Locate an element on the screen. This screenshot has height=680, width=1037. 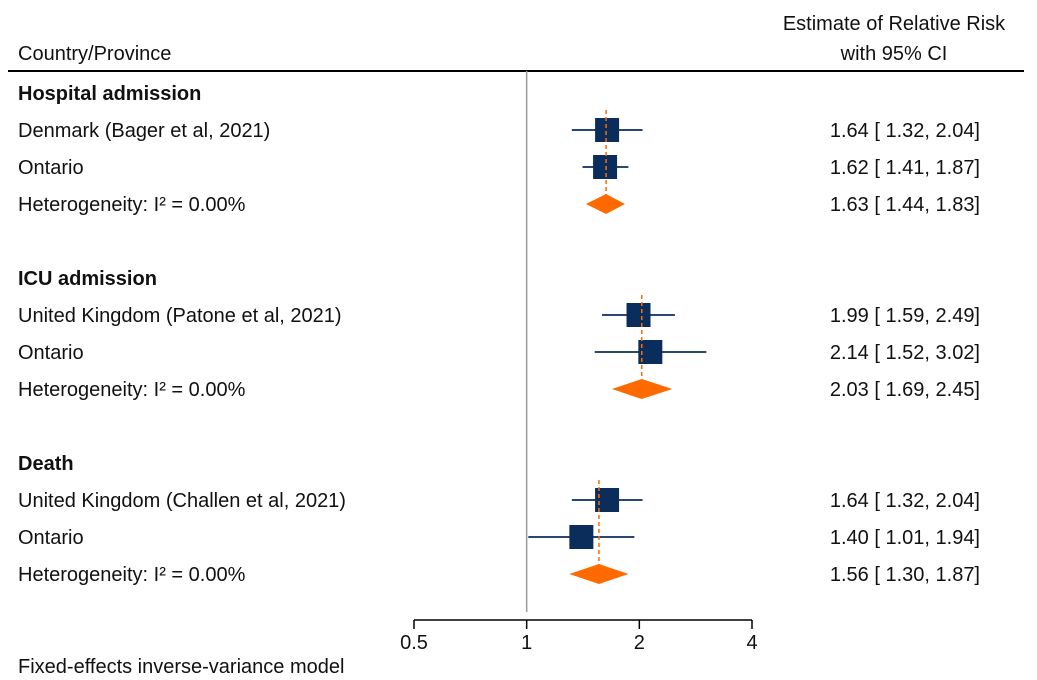
group-title: ICU admission is located at coordinates (87, 279).